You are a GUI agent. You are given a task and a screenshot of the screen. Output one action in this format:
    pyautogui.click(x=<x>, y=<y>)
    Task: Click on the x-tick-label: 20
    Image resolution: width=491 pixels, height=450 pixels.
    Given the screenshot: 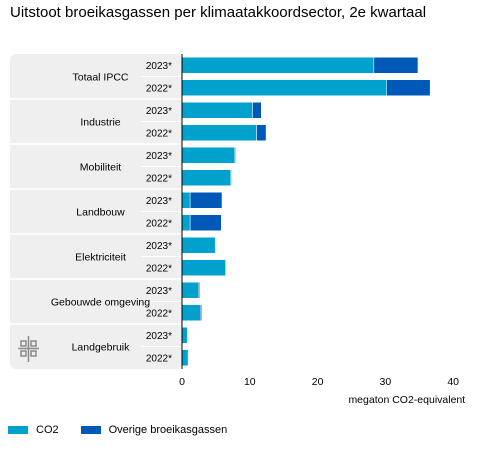 What is the action you would take?
    pyautogui.click(x=318, y=382)
    